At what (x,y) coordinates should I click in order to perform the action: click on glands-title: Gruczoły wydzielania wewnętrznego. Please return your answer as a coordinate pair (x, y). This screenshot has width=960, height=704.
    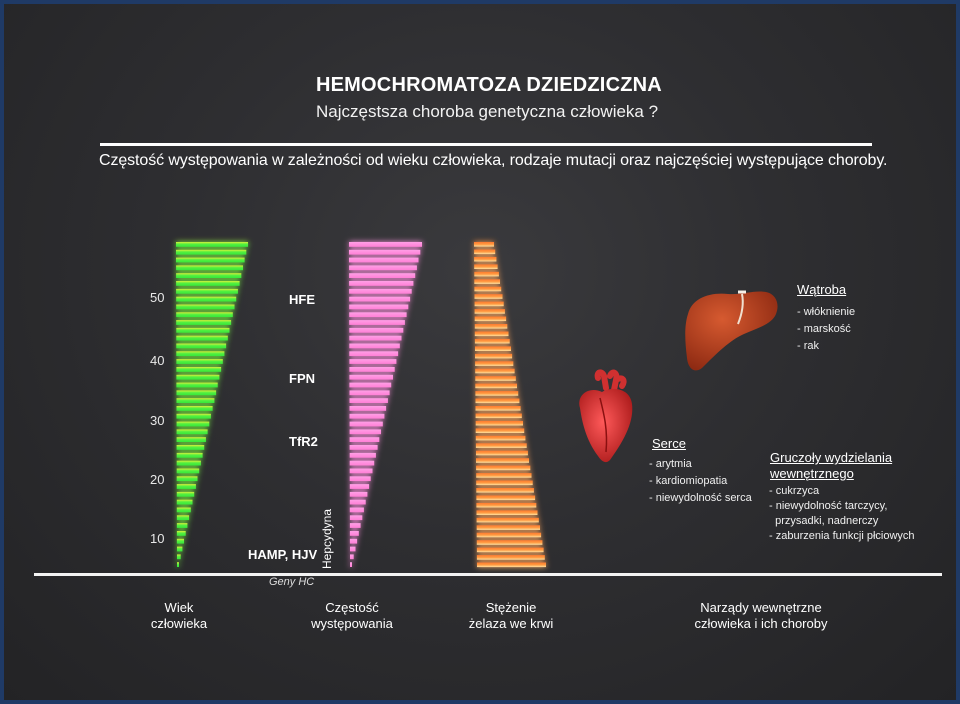
    Looking at the image, I should click on (831, 466).